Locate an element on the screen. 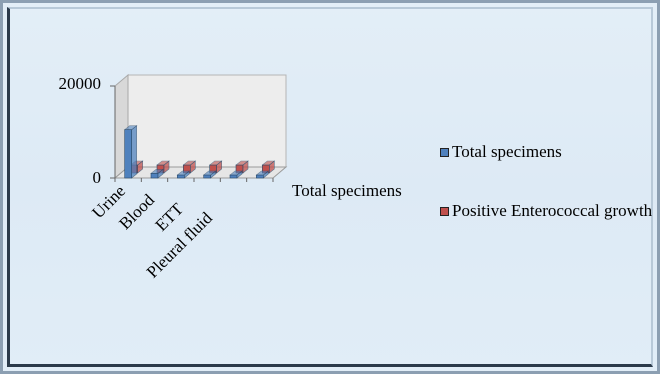 This screenshot has width=660, height=374. y-tick-label-top: 20000 is located at coordinates (80, 83).